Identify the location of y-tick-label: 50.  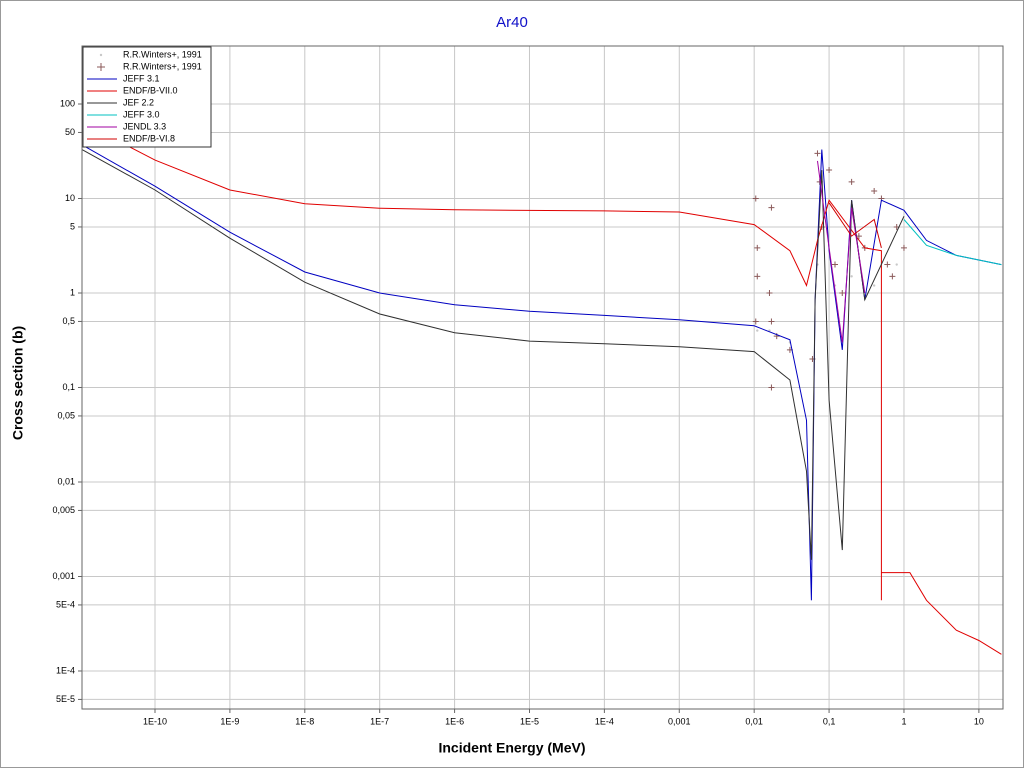
(70, 132).